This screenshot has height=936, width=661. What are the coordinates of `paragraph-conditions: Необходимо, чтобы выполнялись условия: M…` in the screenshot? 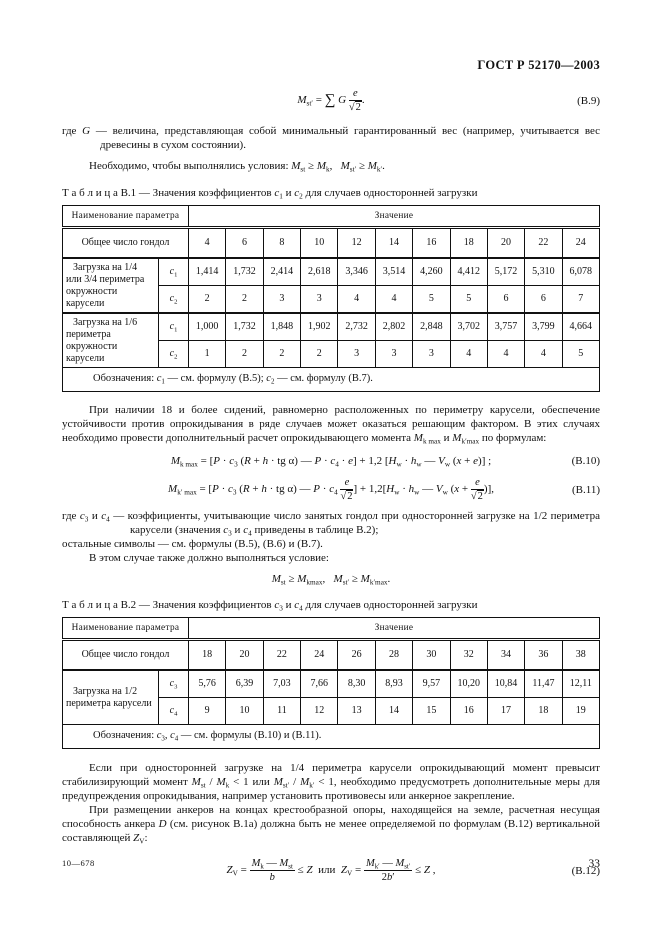 It's located at (237, 167).